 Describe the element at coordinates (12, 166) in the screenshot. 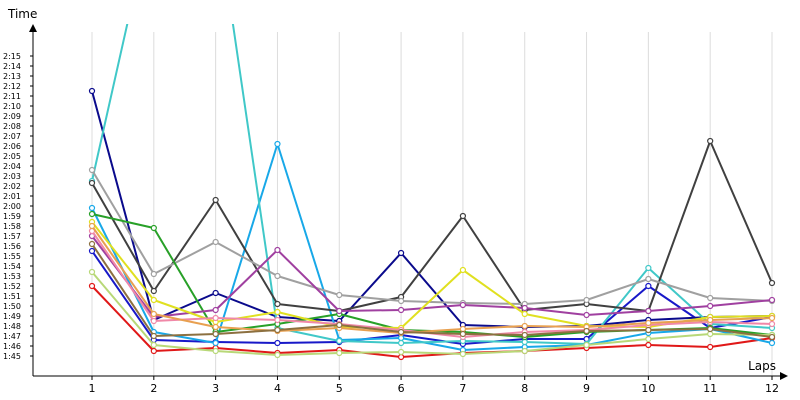

I see `y-tick-label: 2:04` at that location.